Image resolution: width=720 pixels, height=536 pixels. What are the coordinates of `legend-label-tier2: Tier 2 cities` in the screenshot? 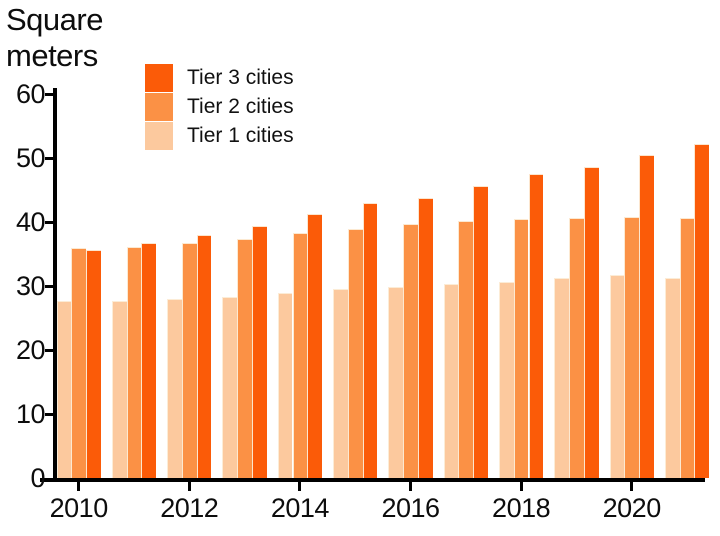 It's located at (240, 106).